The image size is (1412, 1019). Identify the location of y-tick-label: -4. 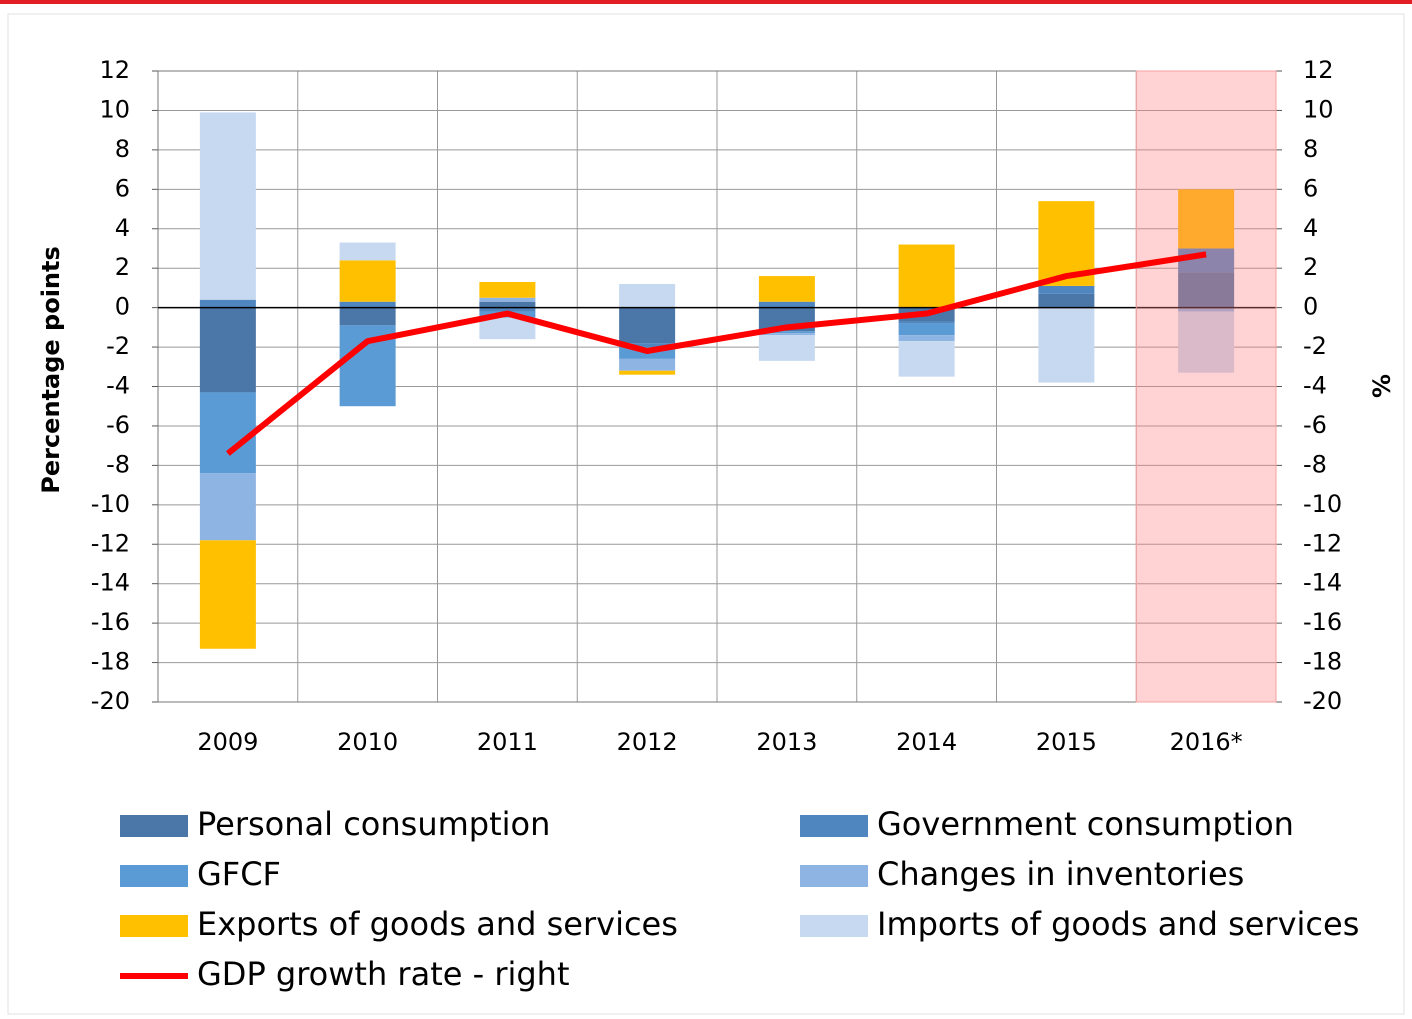
(118, 386).